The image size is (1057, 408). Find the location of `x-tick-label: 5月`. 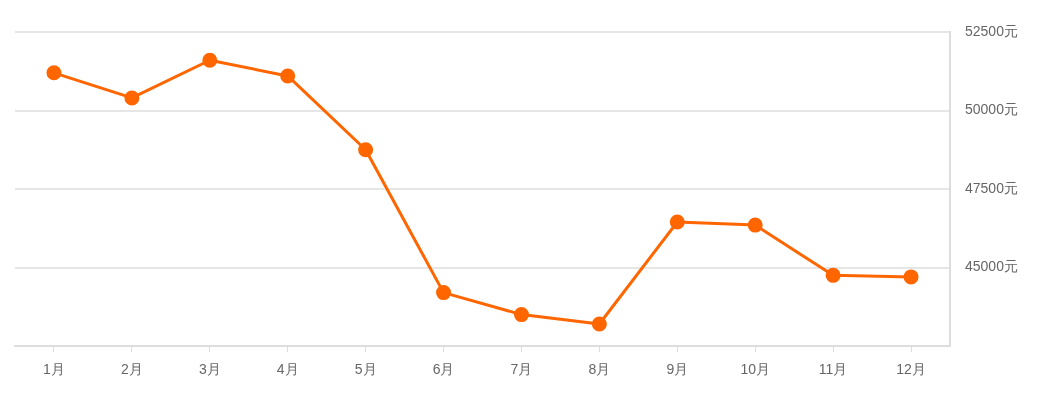

x-tick-label: 5月 is located at coordinates (365, 369).